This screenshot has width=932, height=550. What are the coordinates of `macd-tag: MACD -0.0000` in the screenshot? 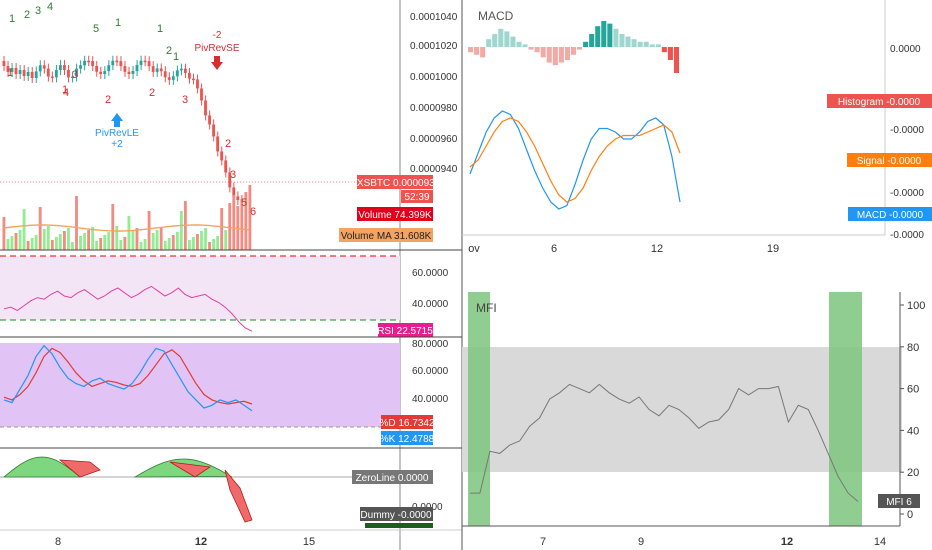 It's located at (890, 214).